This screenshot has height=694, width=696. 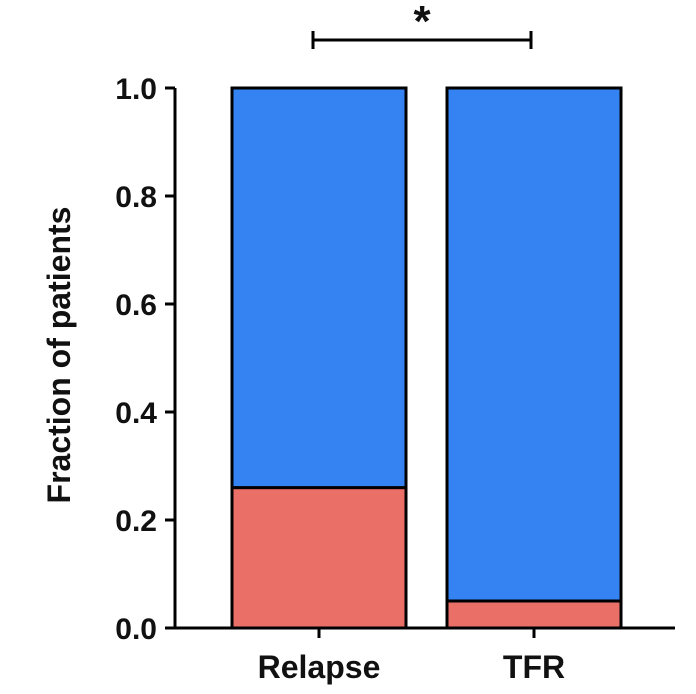 What do you see at coordinates (136, 629) in the screenshot?
I see `y-tick-label: 0.0` at bounding box center [136, 629].